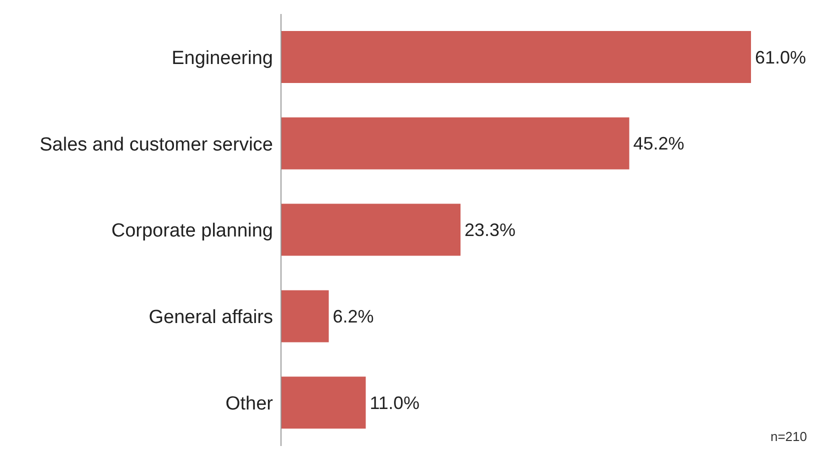 The height and width of the screenshot is (450, 819). Describe the element at coordinates (192, 231) in the screenshot. I see `y-tick-label: Corporate planning` at that location.